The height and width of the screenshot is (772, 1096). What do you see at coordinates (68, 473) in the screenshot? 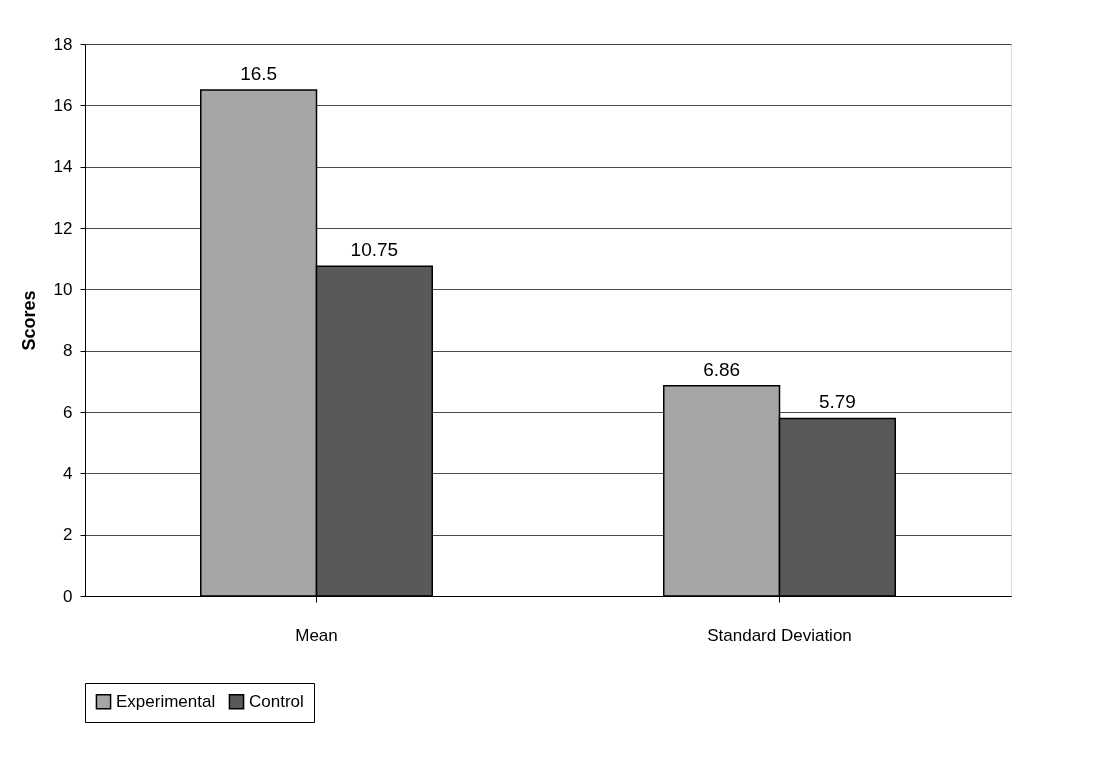
I see `y-tick-label: 4` at bounding box center [68, 473].